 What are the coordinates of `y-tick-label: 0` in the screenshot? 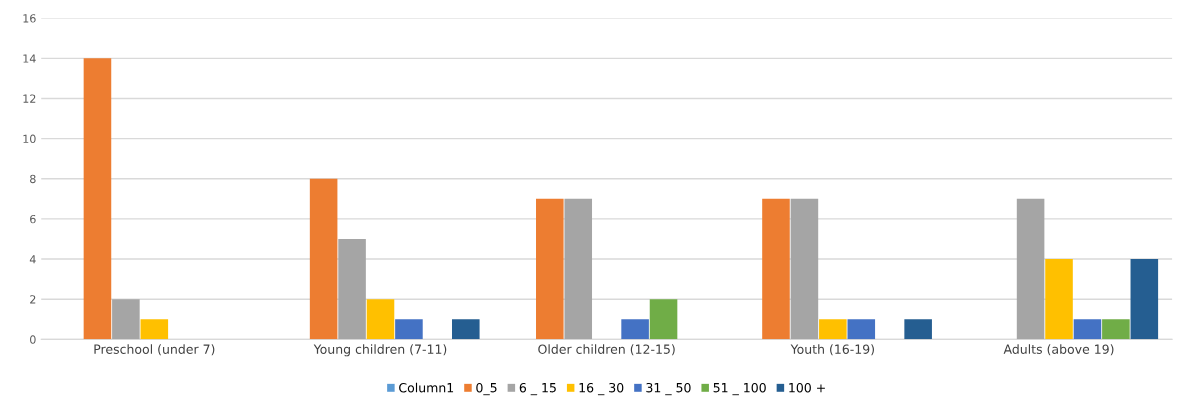 It's located at (33, 339).